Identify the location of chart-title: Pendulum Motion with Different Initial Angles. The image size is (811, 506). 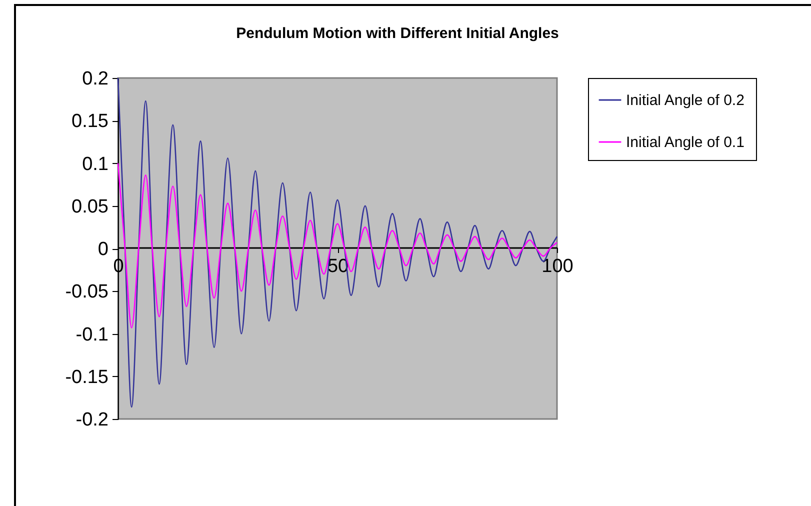
(397, 33).